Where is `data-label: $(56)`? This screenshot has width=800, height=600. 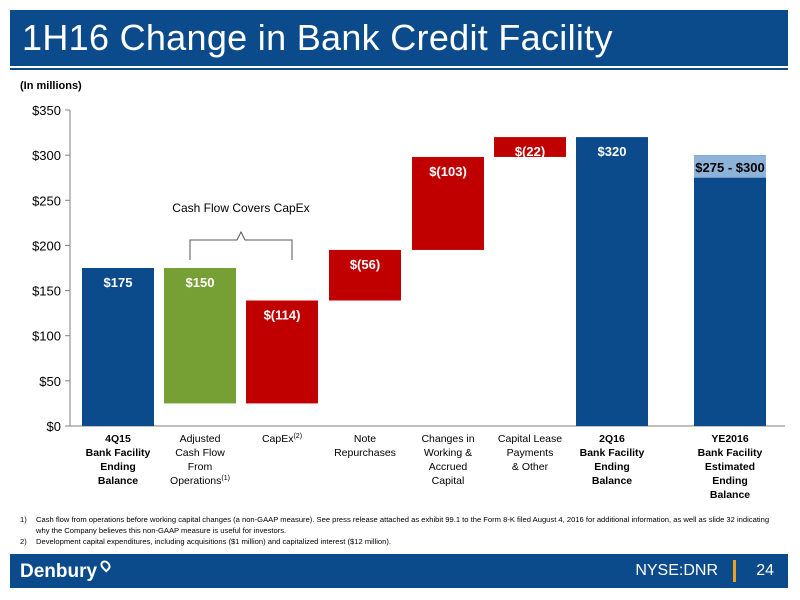 data-label: $(56) is located at coordinates (365, 264).